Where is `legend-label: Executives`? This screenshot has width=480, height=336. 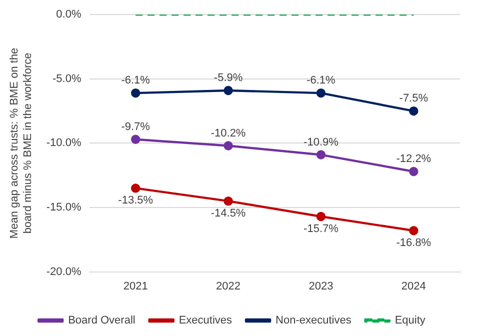 legend-label: Executives is located at coordinates (205, 320).